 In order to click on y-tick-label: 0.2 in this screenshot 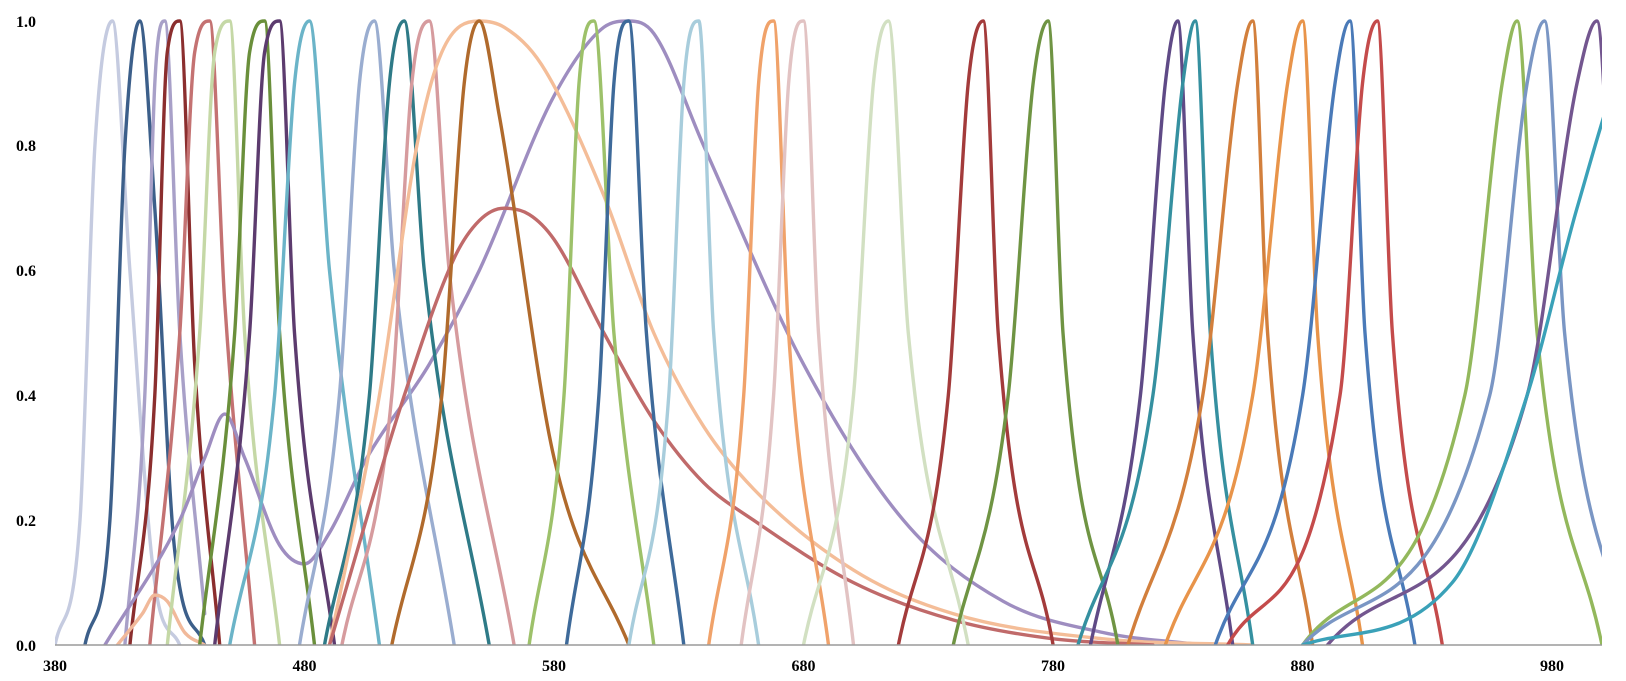, I will do `click(26, 521)`.